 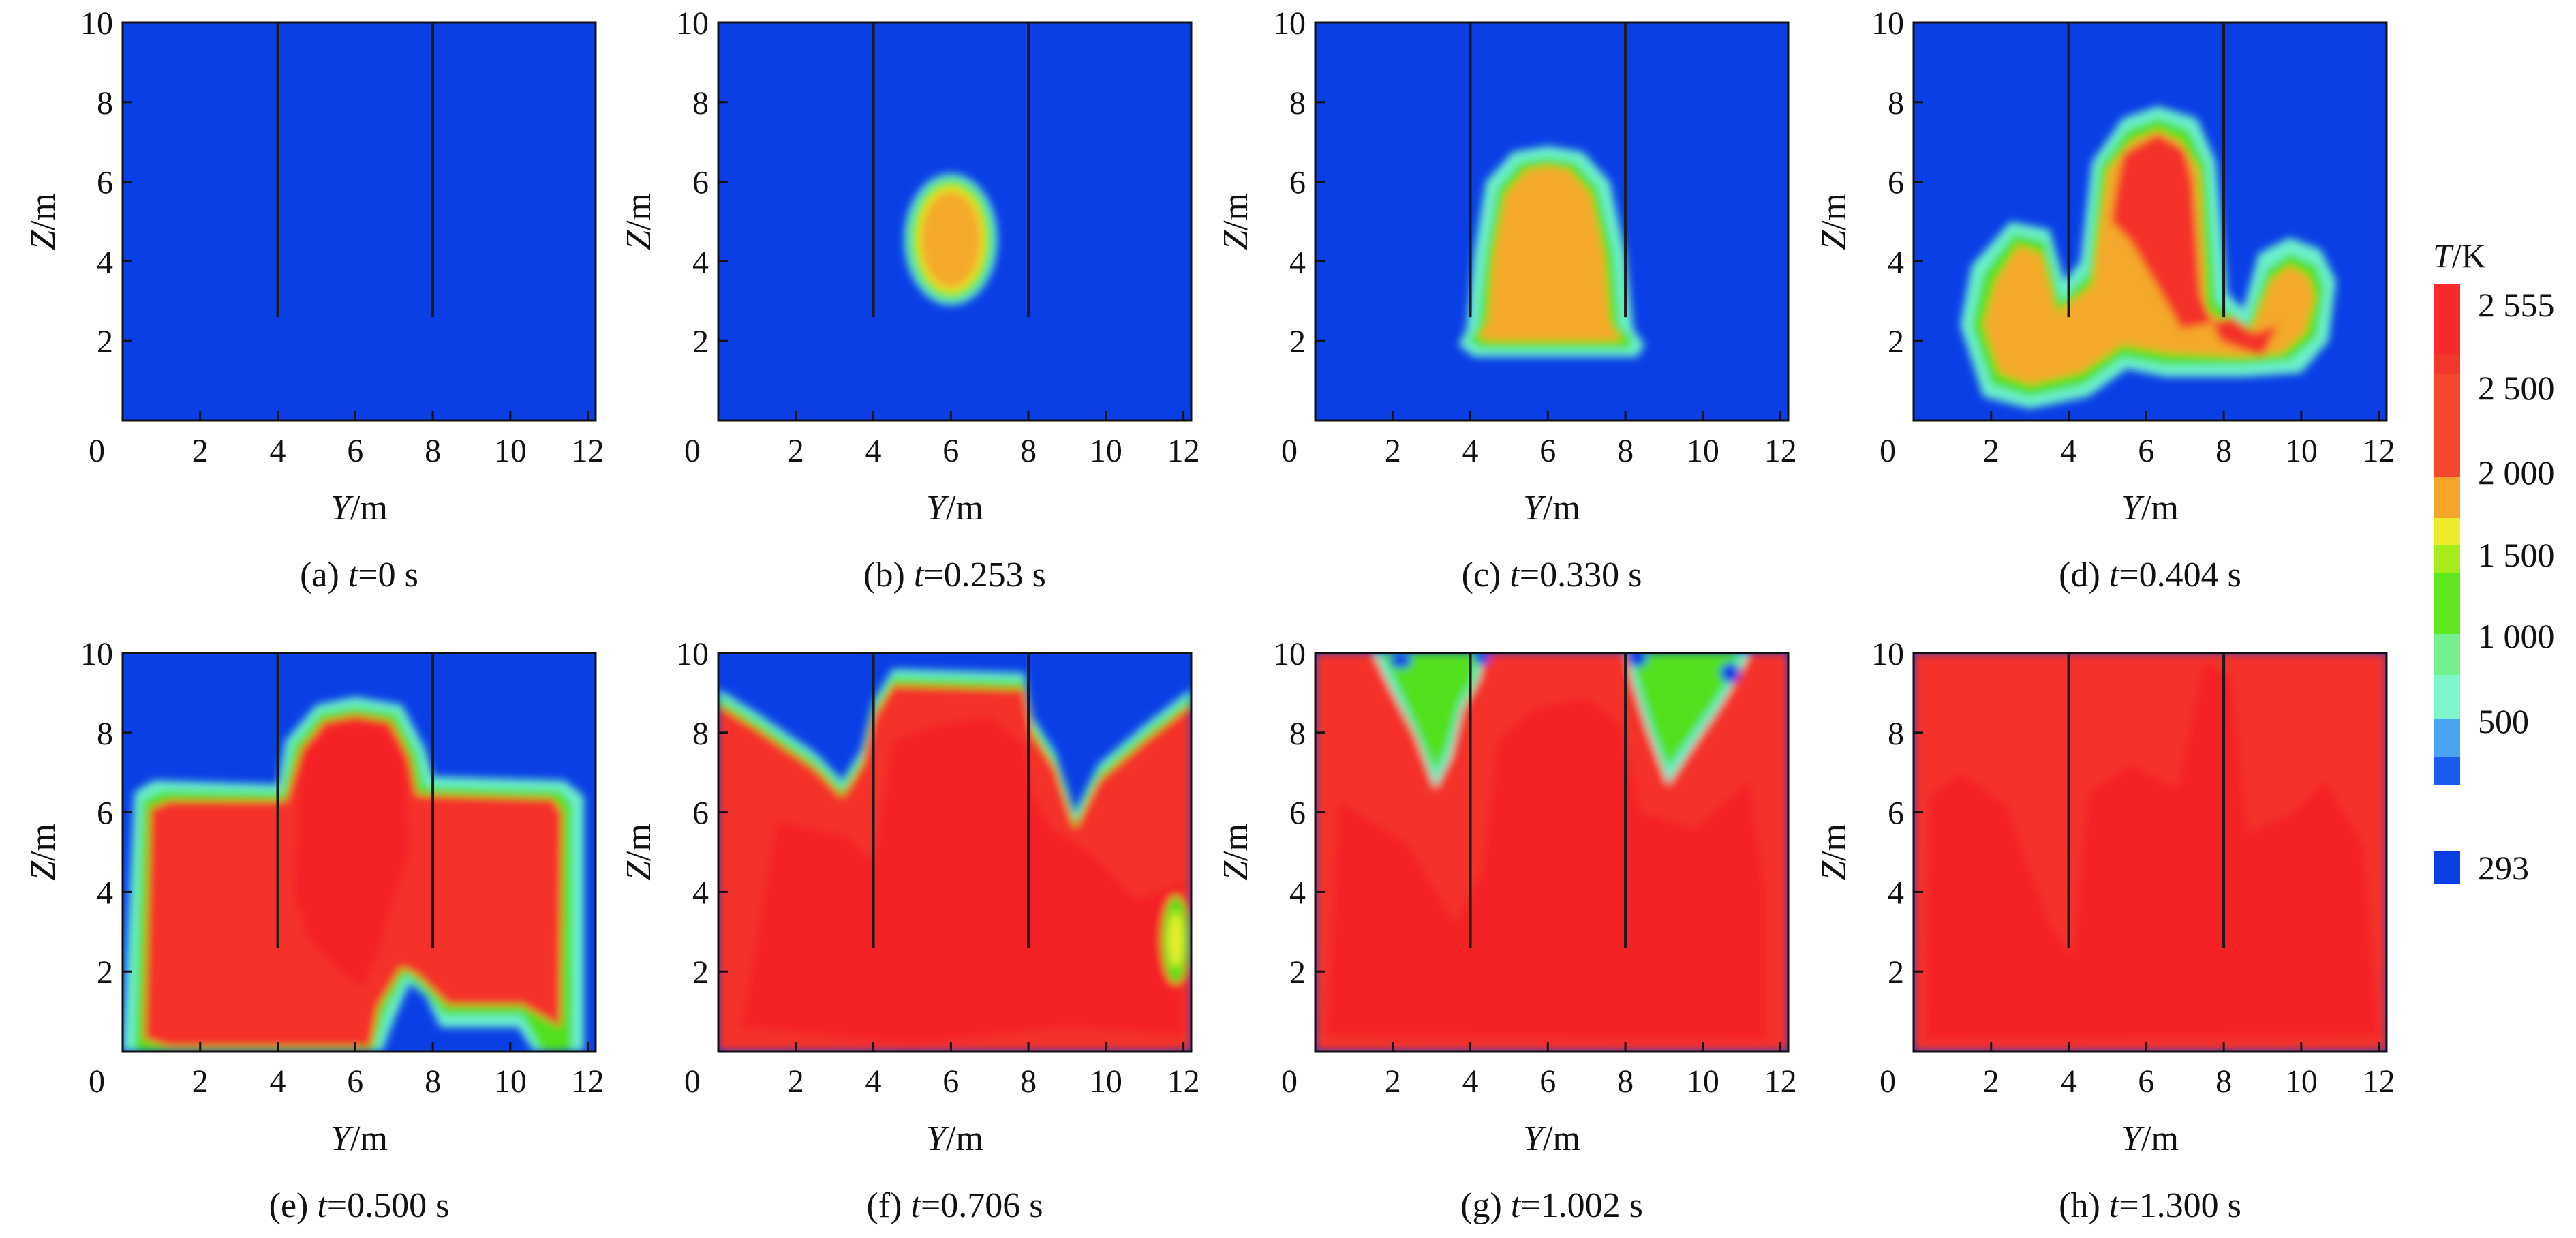 I want to click on panel-caption: (c) t=0.330 s, so click(x=1552, y=575).